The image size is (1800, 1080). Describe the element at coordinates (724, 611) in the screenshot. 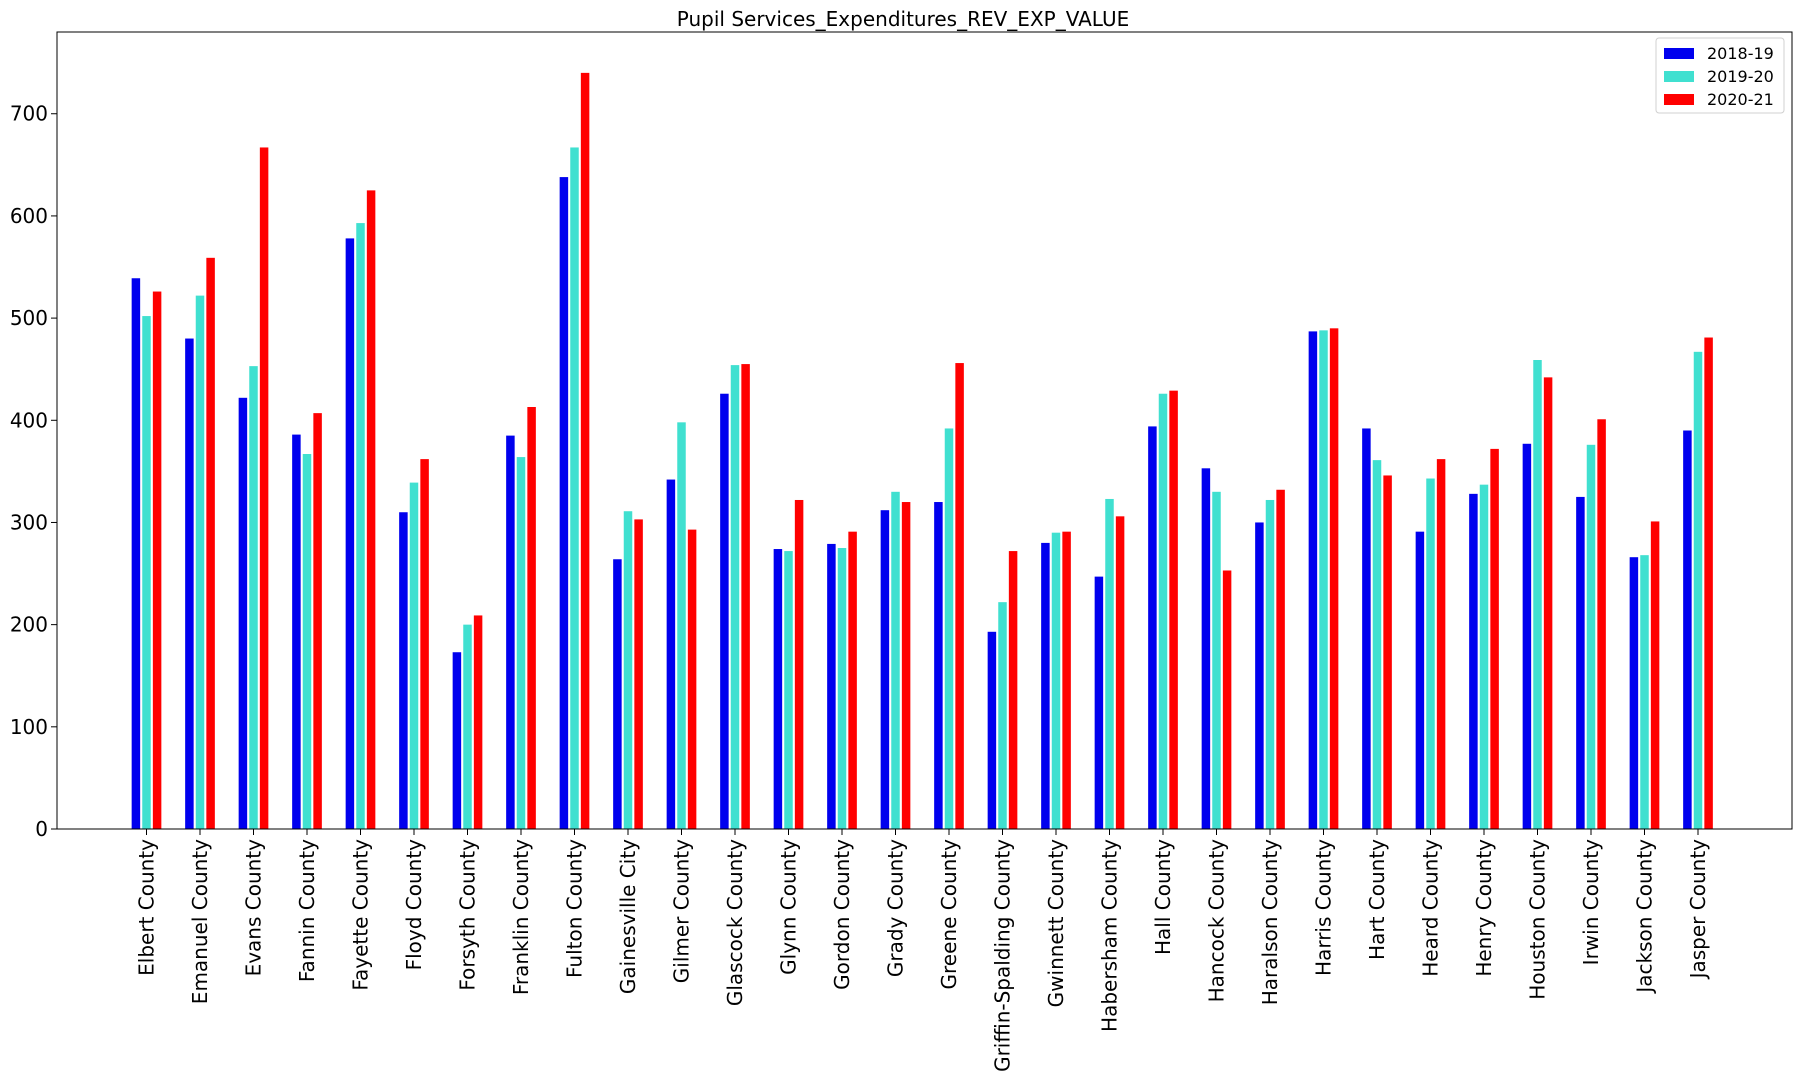

I see `bar-2018-19-glascock-county` at that location.